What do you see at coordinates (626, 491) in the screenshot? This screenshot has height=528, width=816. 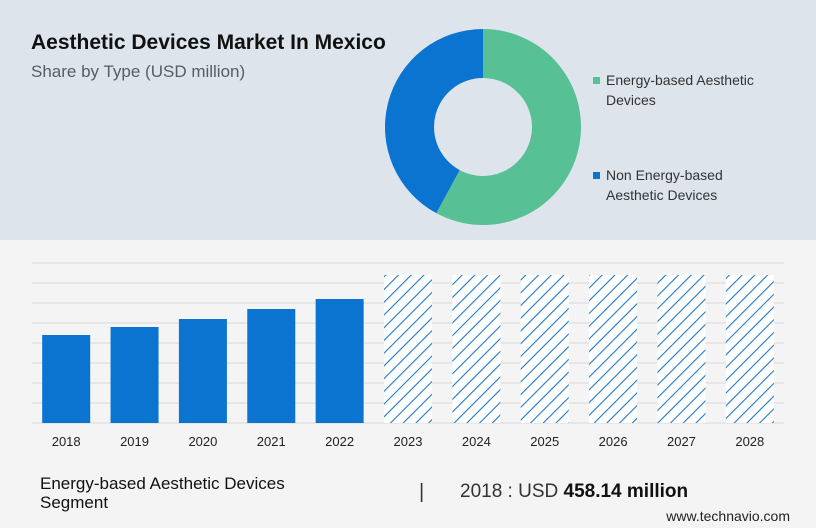 I see `stat-value: 458.14 million` at bounding box center [626, 491].